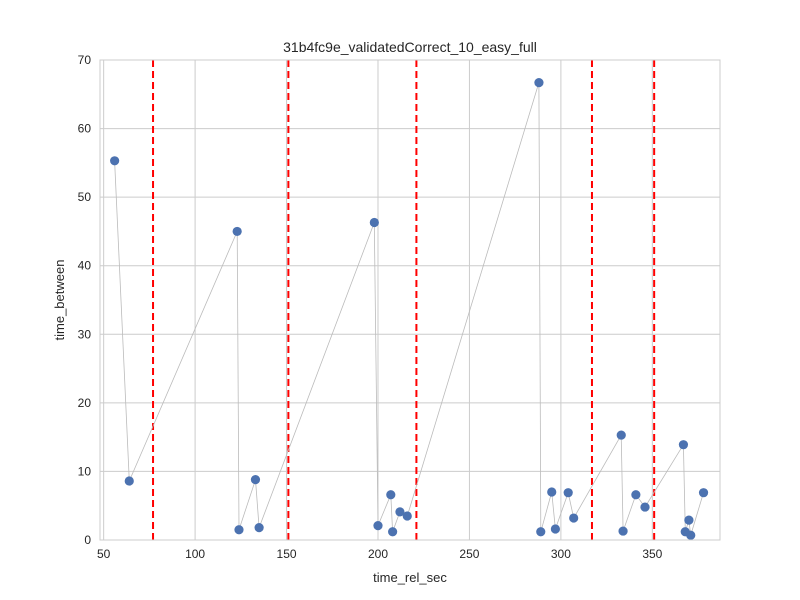  Describe the element at coordinates (85, 403) in the screenshot. I see `y-tick-label: 20` at that location.